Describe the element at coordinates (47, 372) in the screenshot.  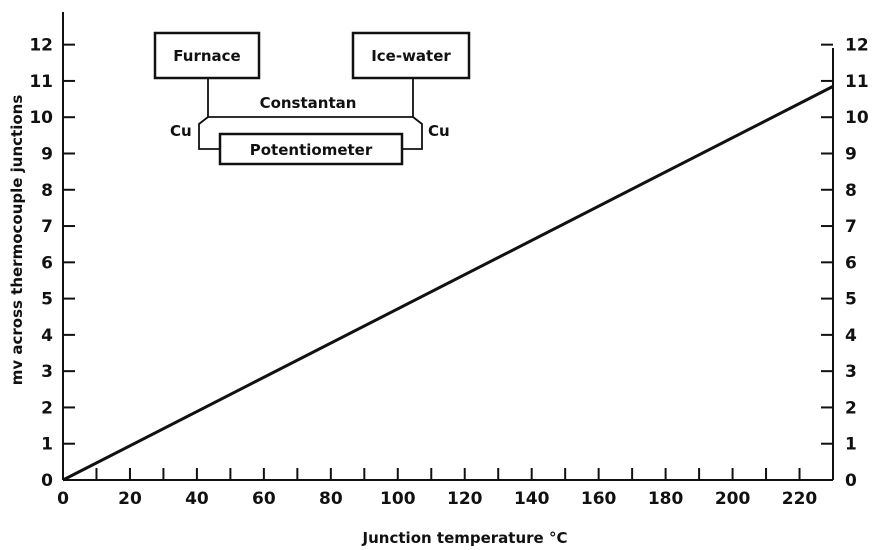
I see `y-tick-label-left: 3` at that location.